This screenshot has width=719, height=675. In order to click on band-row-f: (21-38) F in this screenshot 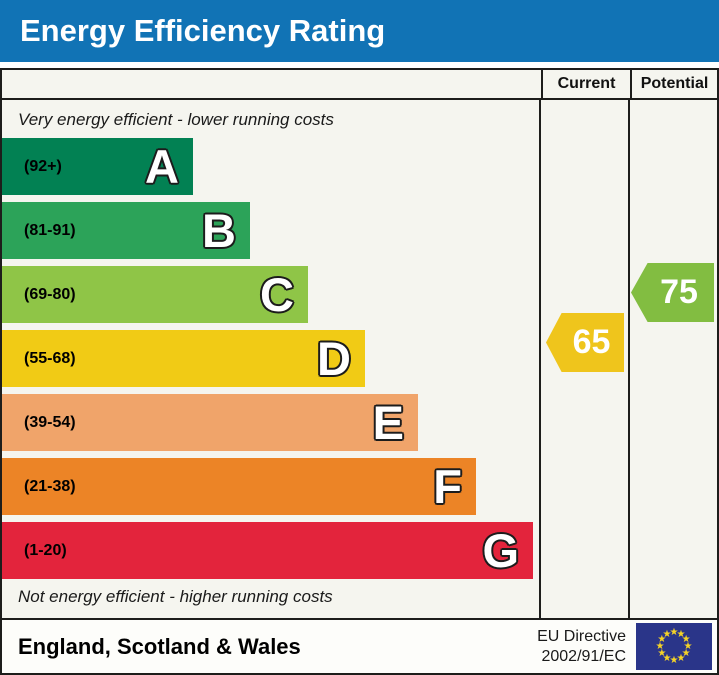, I will do `click(239, 486)`.